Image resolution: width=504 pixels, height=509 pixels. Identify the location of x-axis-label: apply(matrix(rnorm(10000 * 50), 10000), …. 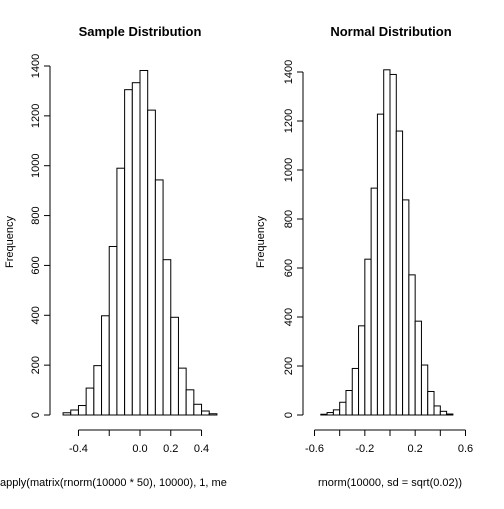
(113, 483).